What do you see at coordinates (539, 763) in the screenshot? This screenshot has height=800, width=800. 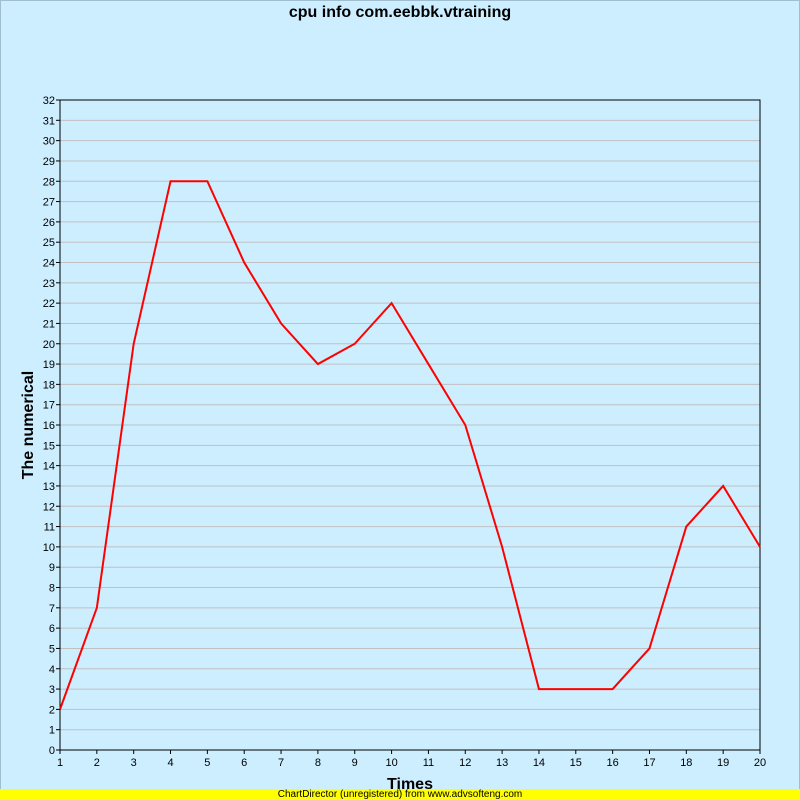 I see `x-tick-label: 14` at bounding box center [539, 763].